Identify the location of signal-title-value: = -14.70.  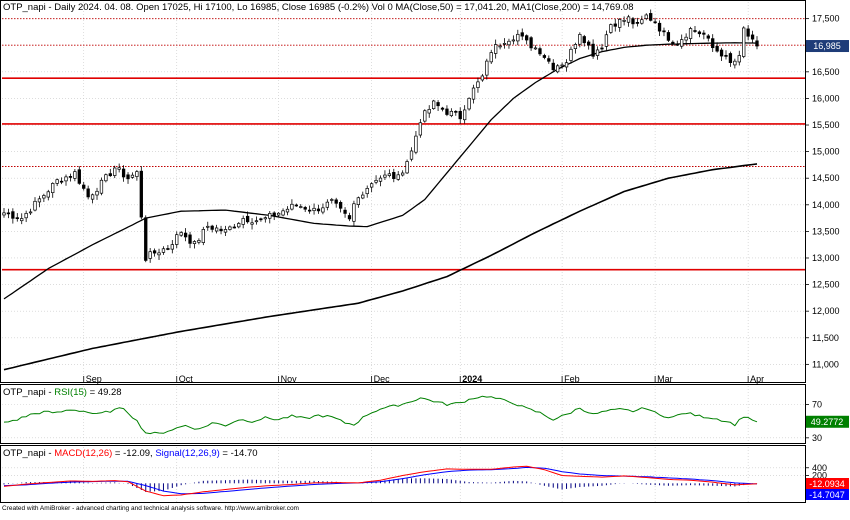
(239, 453).